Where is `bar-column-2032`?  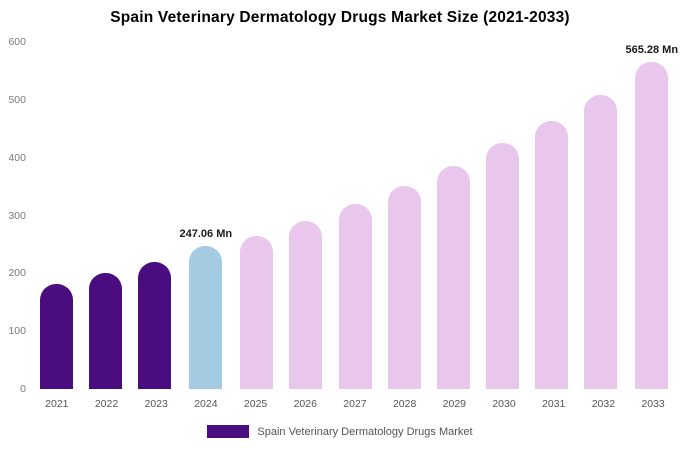
bar-column-2032 is located at coordinates (600, 215).